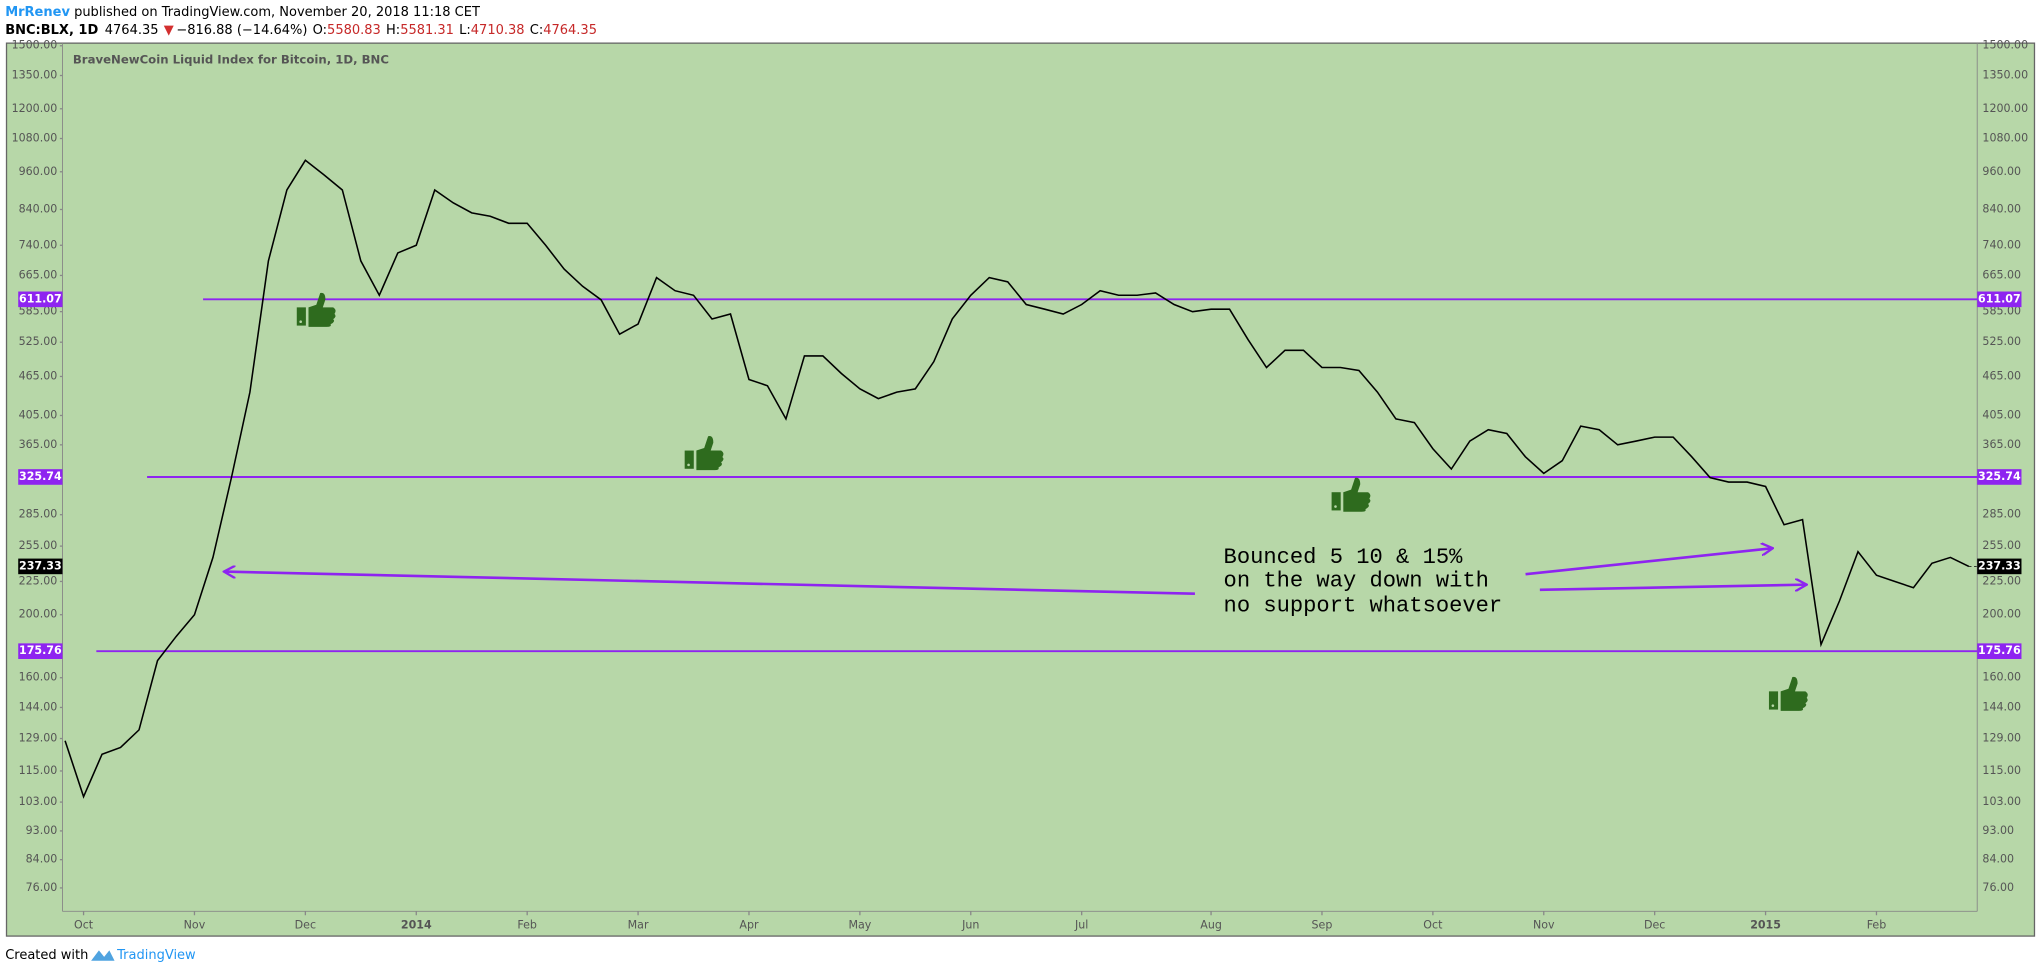  Describe the element at coordinates (393, 30) in the screenshot. I see `h-label: H:` at that location.